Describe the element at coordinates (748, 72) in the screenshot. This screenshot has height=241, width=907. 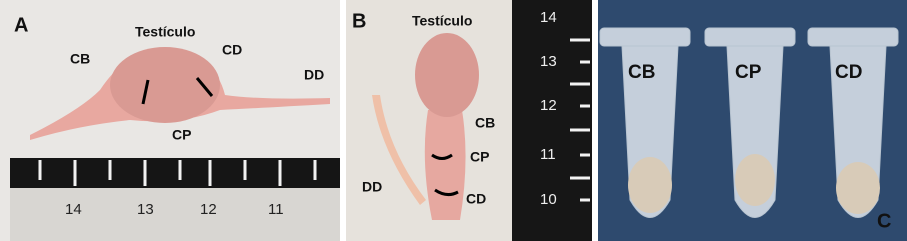
I see `tube-label: CP` at that location.